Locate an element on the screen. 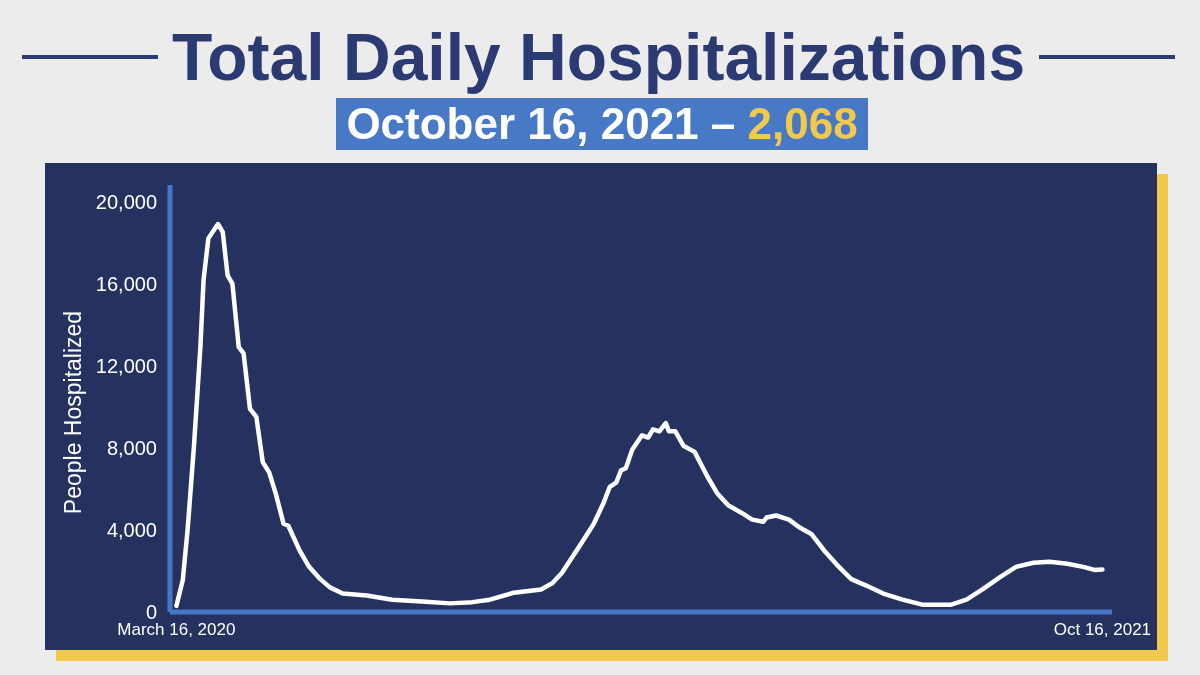  y-tick-label: 8,000 is located at coordinates (131, 447).